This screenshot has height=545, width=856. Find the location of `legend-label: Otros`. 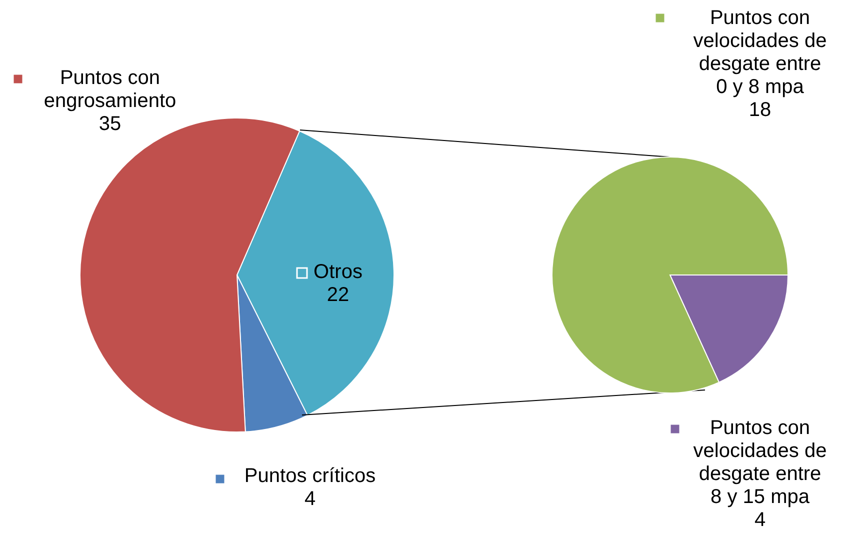

legend-label: Otros is located at coordinates (338, 272).